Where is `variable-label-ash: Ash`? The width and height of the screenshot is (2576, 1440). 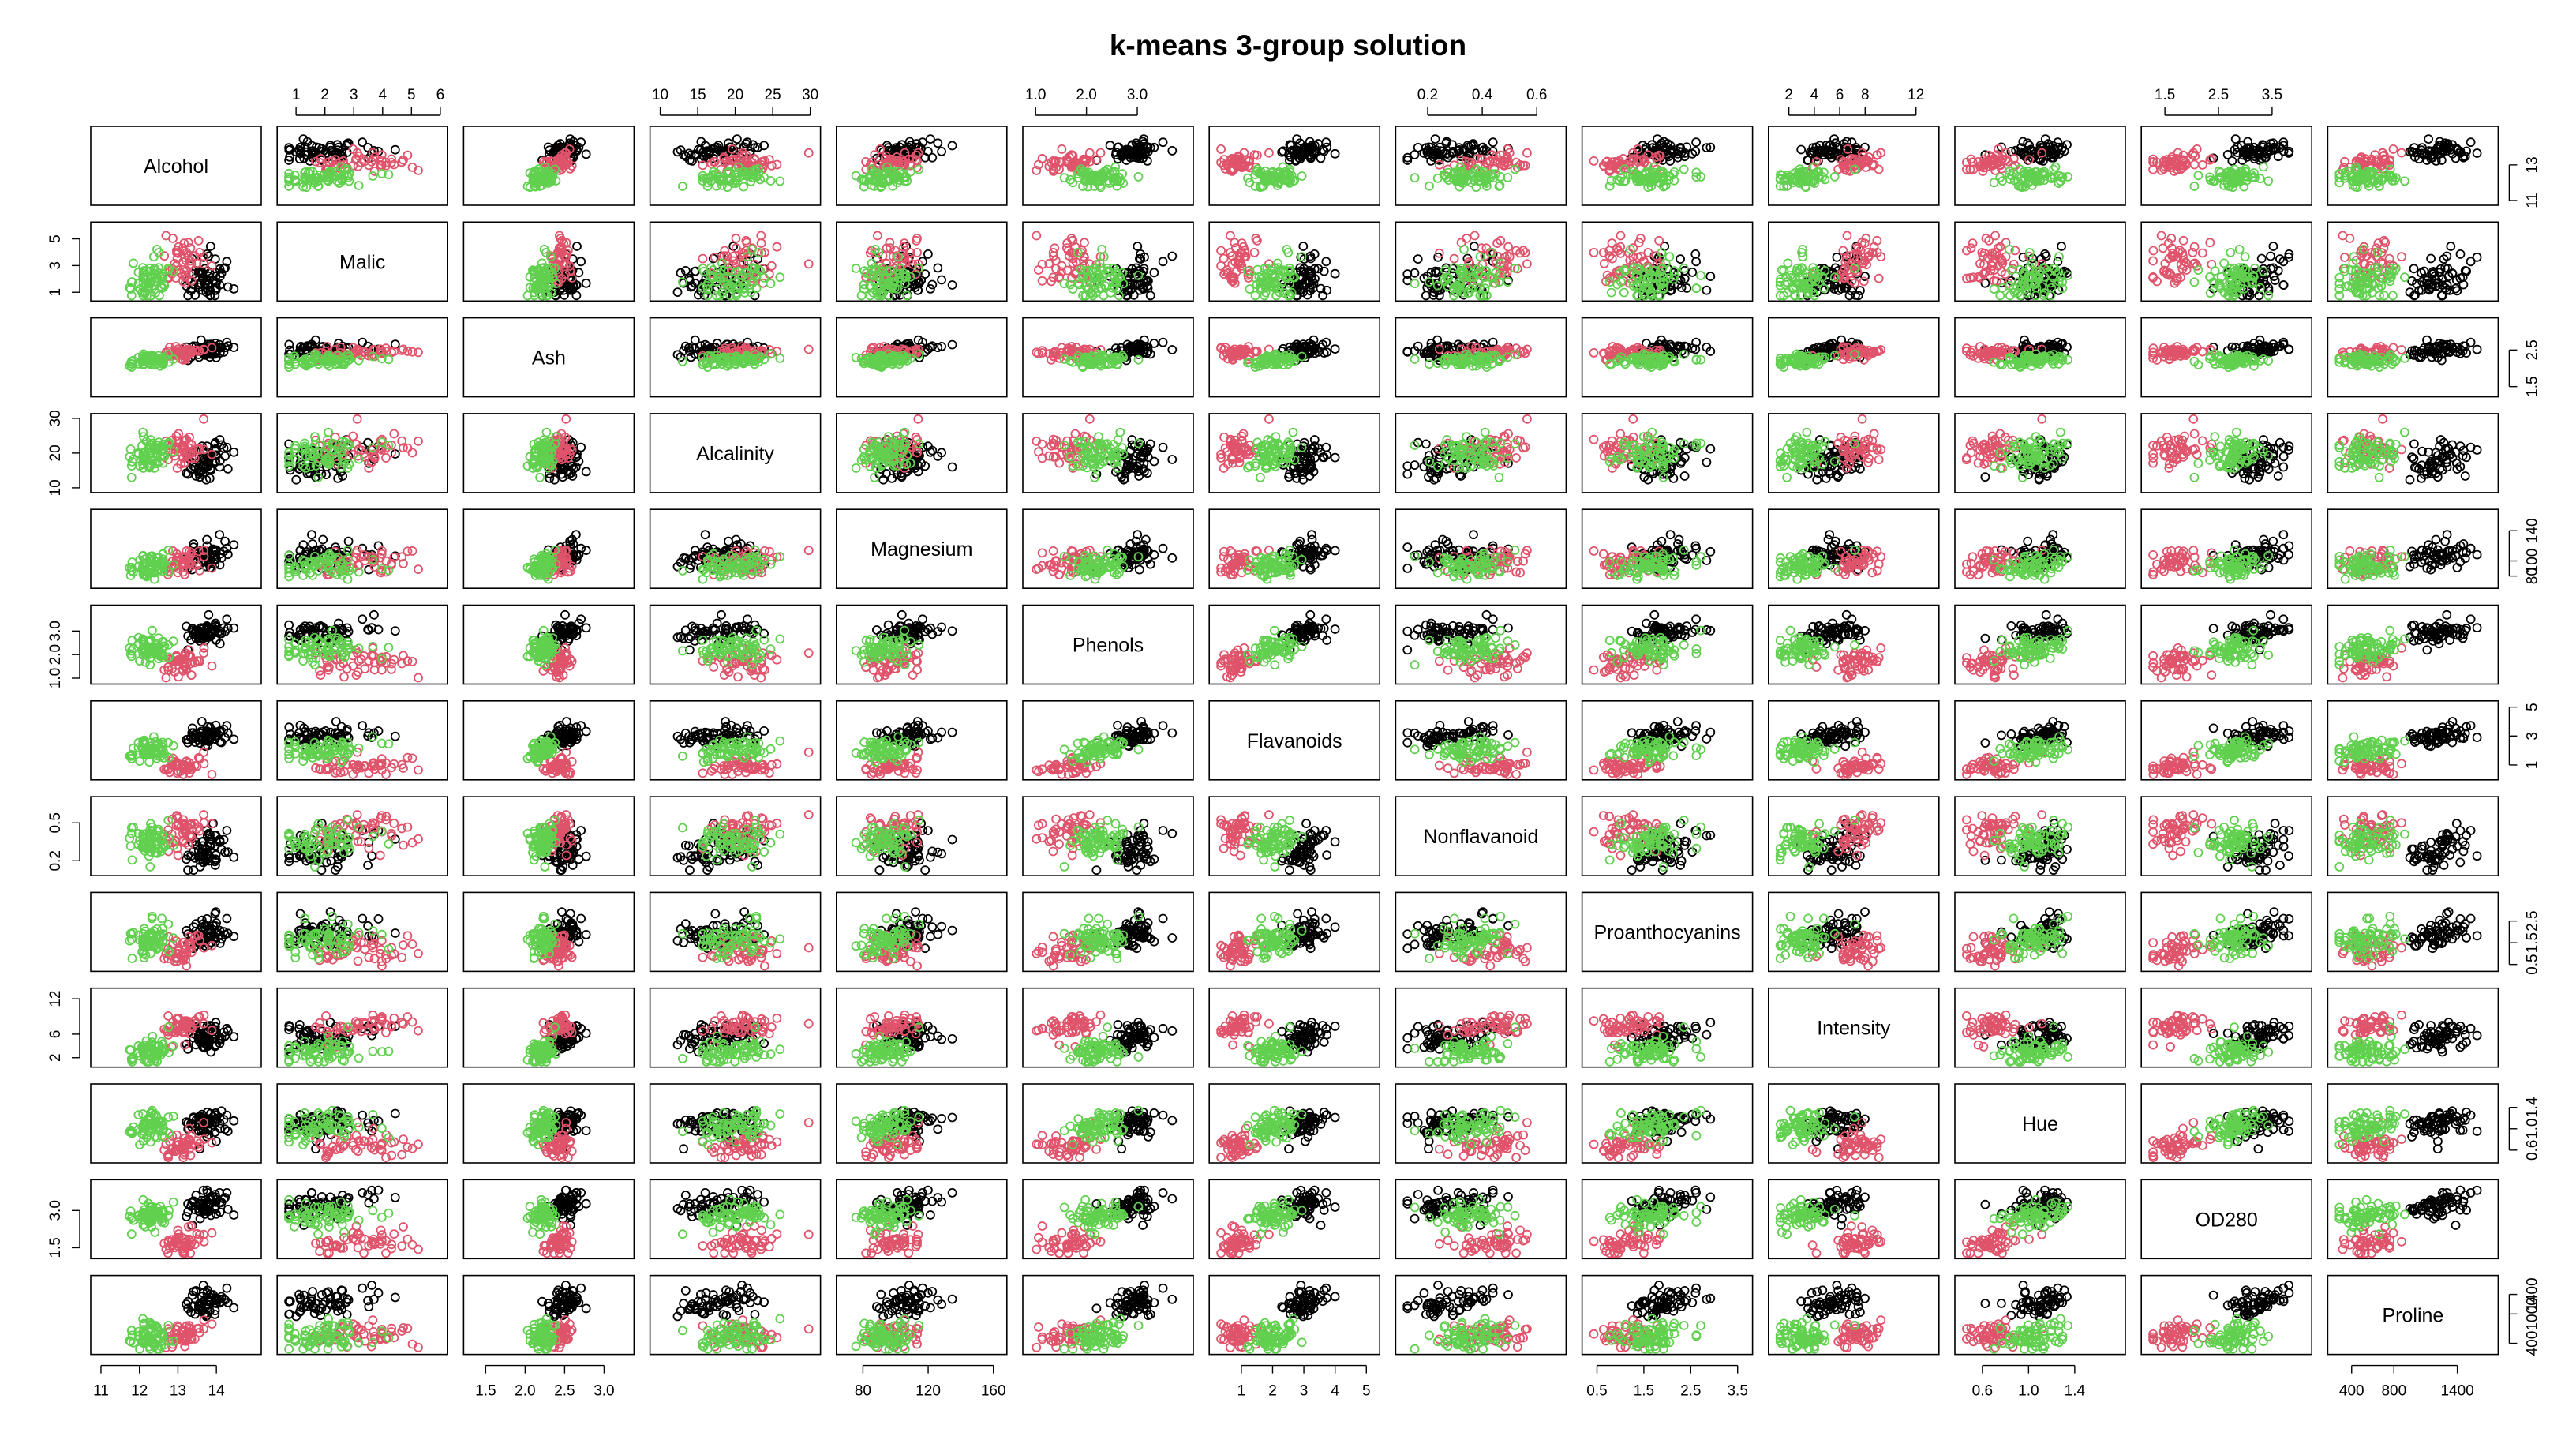
variable-label-ash: Ash is located at coordinates (549, 358).